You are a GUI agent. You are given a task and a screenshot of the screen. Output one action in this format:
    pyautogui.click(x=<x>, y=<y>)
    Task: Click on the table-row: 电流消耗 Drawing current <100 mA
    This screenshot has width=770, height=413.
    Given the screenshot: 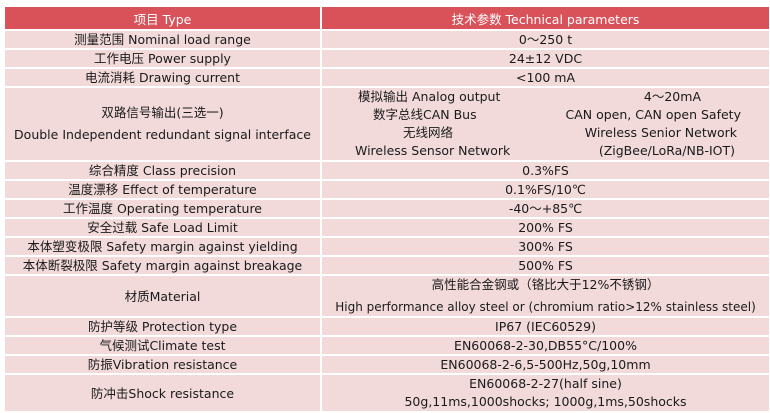 What is the action you would take?
    pyautogui.click(x=387, y=77)
    